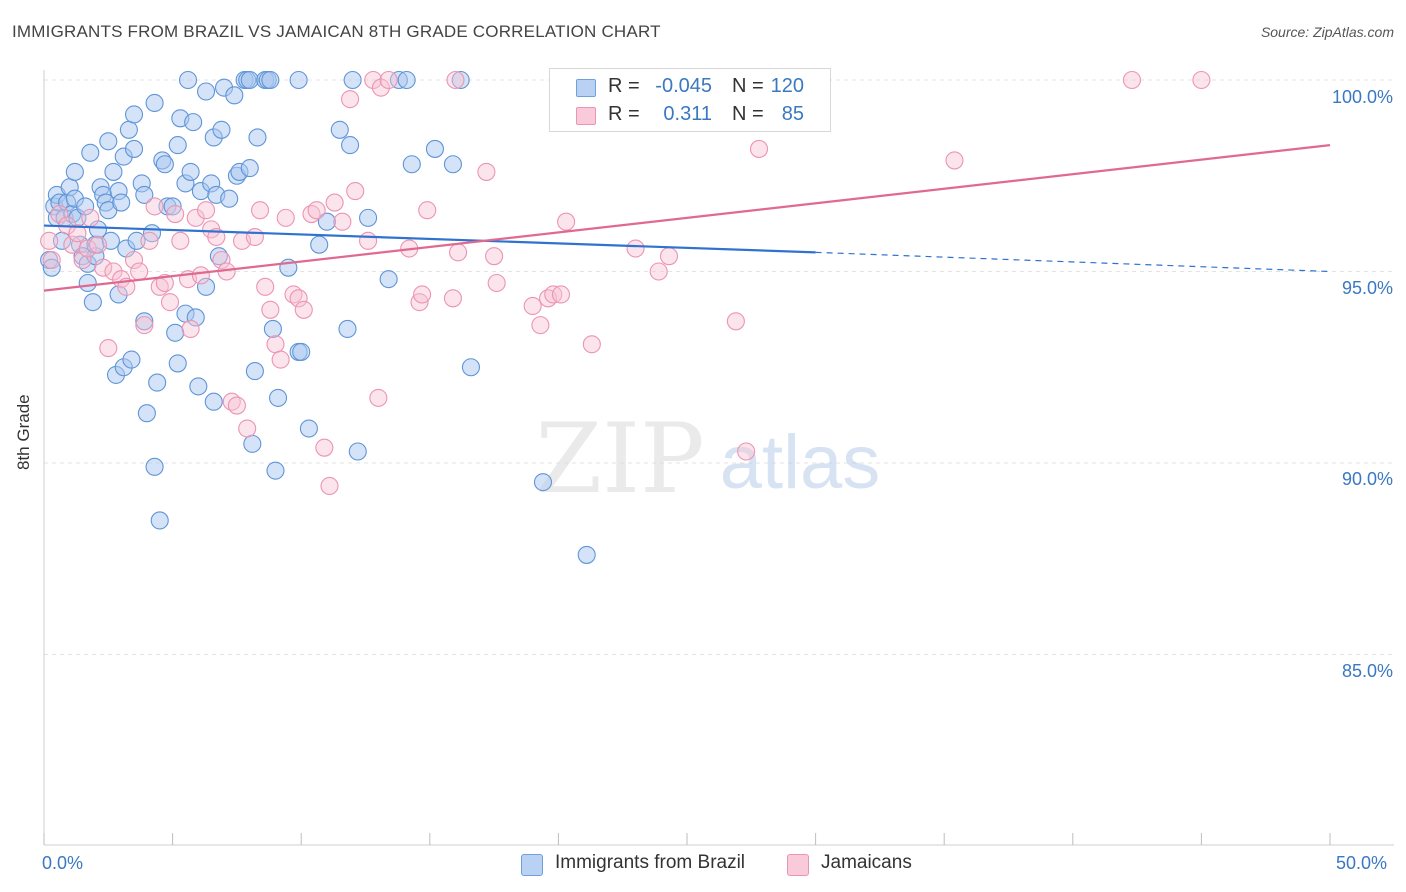  What do you see at coordinates (800, 462) in the screenshot?
I see `watermark-atlas: atlas` at bounding box center [800, 462].